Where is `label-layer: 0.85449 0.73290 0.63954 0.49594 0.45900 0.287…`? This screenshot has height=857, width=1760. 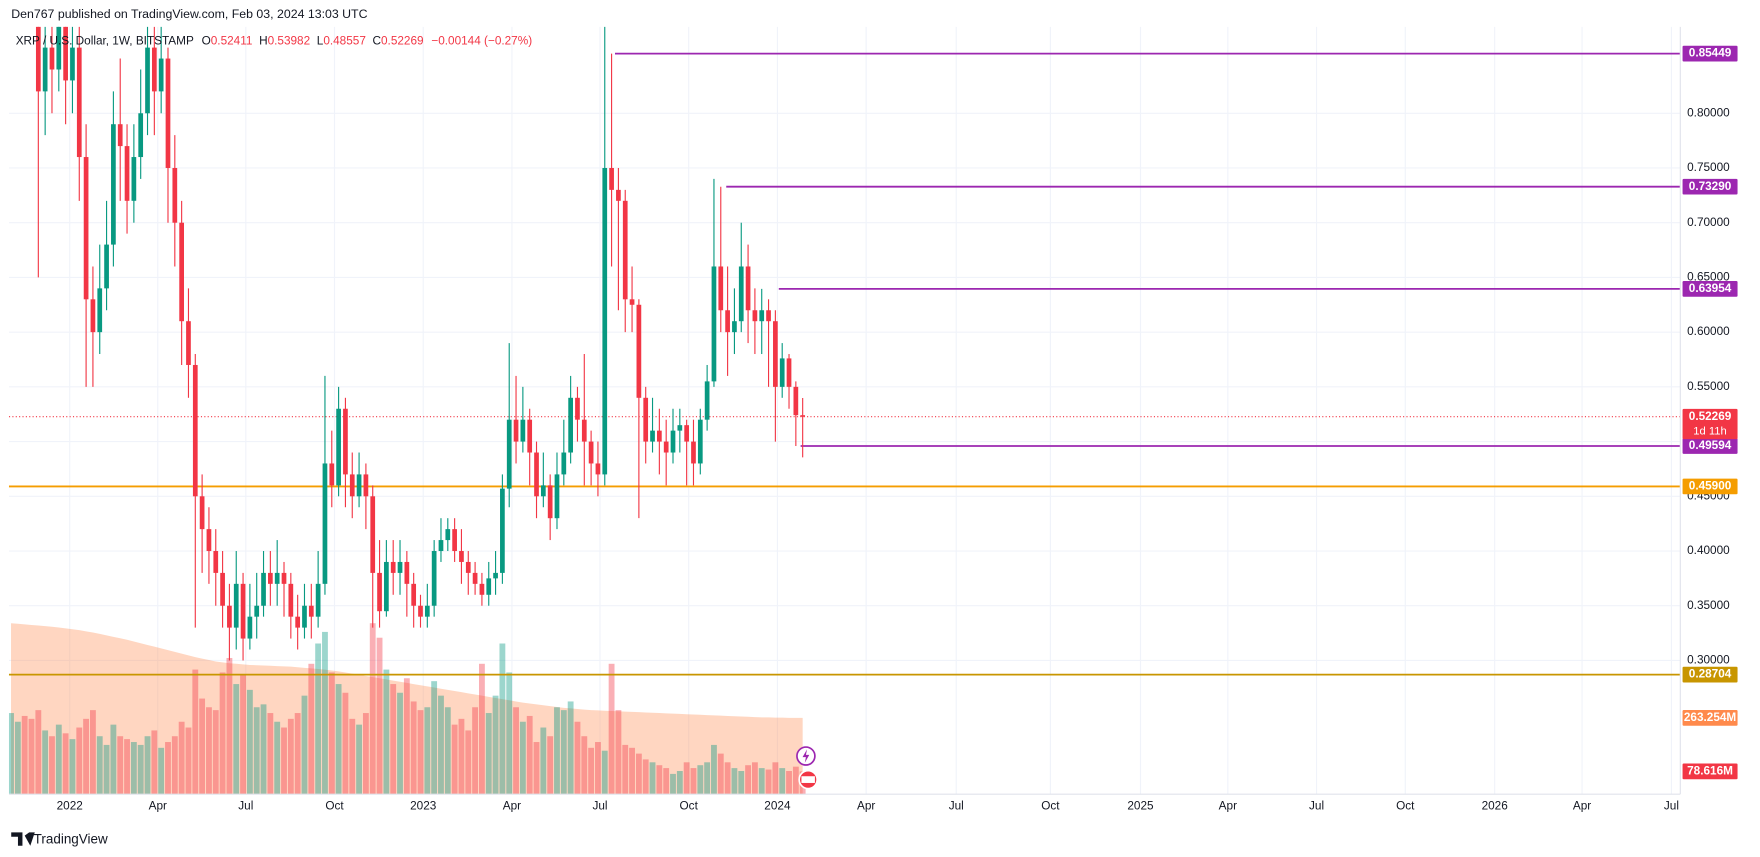 label-layer: 0.85449 0.73290 0.63954 0.49594 0.45900 0.287… is located at coordinates (1710, 412).